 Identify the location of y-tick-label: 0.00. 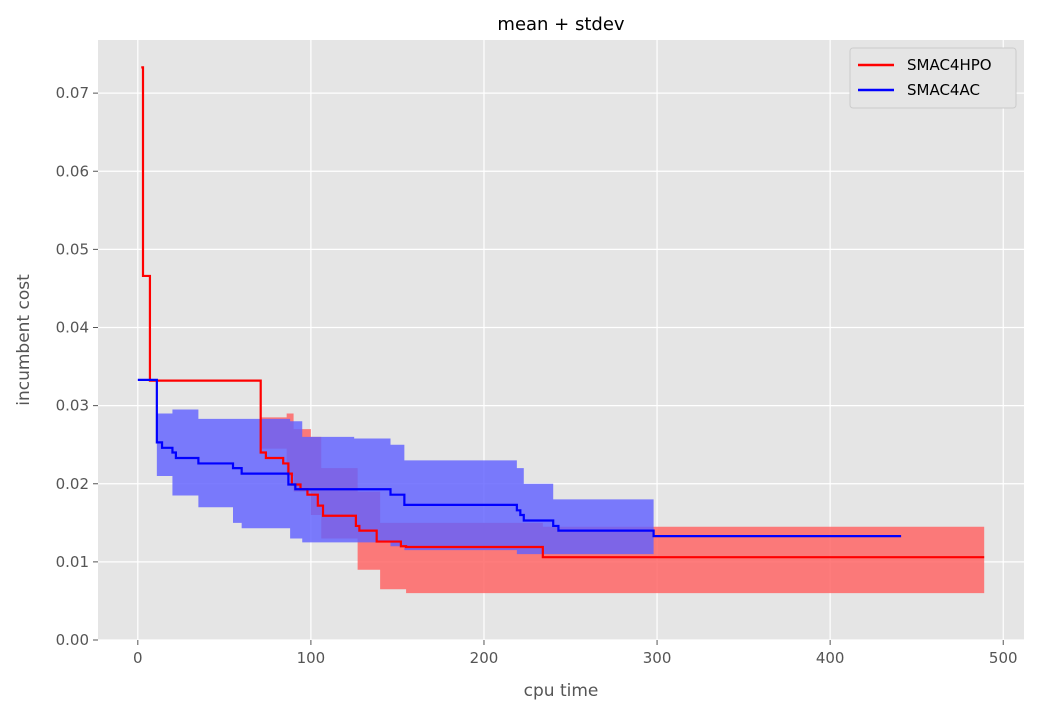
(72, 640).